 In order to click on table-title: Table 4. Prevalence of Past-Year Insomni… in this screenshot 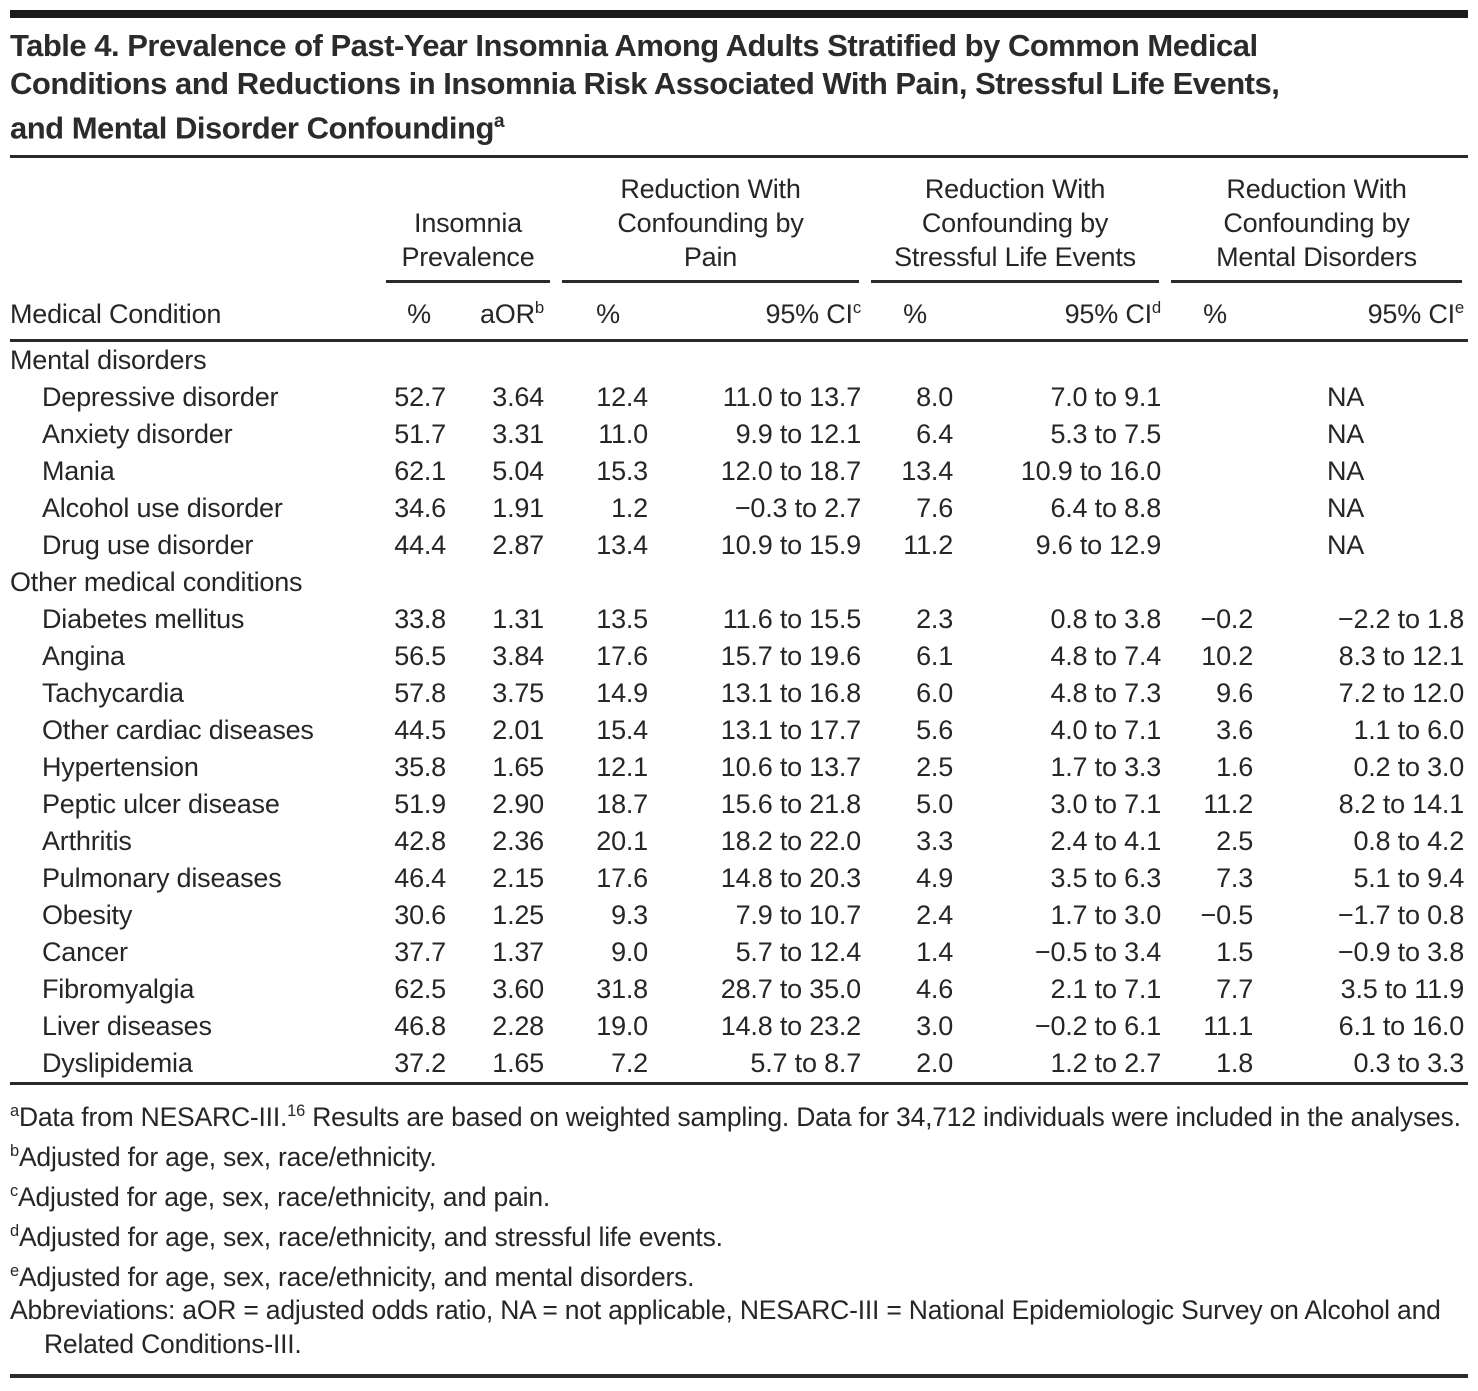, I will do `click(738, 87)`.